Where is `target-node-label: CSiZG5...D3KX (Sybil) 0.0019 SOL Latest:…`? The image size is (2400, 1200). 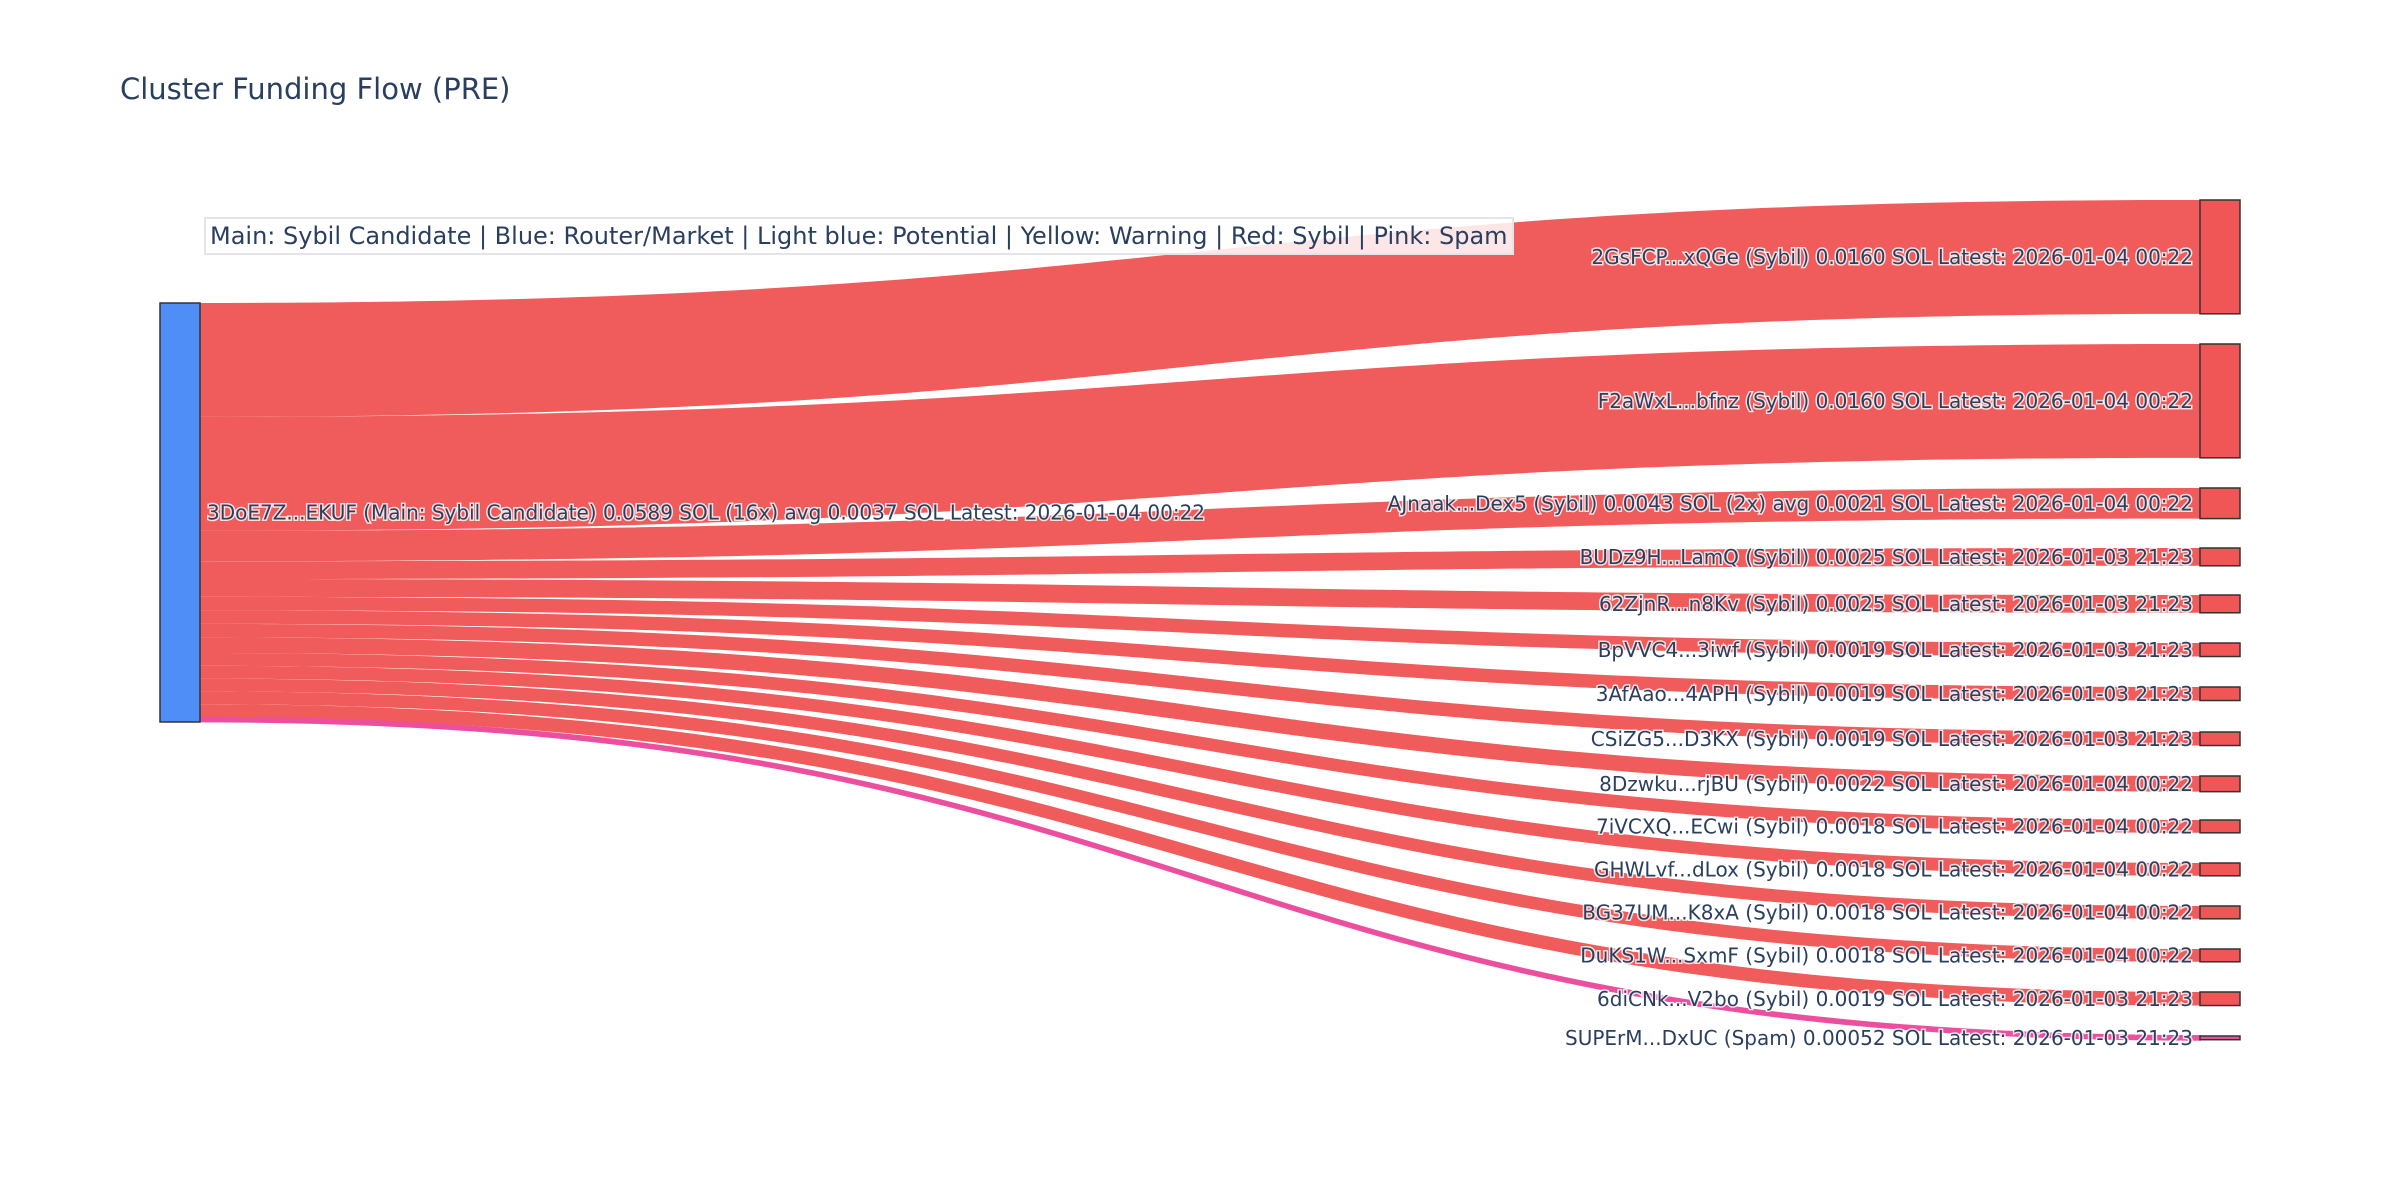 target-node-label: CSiZG5...D3KX (Sybil) 0.0019 SOL Latest:… is located at coordinates (1892, 739).